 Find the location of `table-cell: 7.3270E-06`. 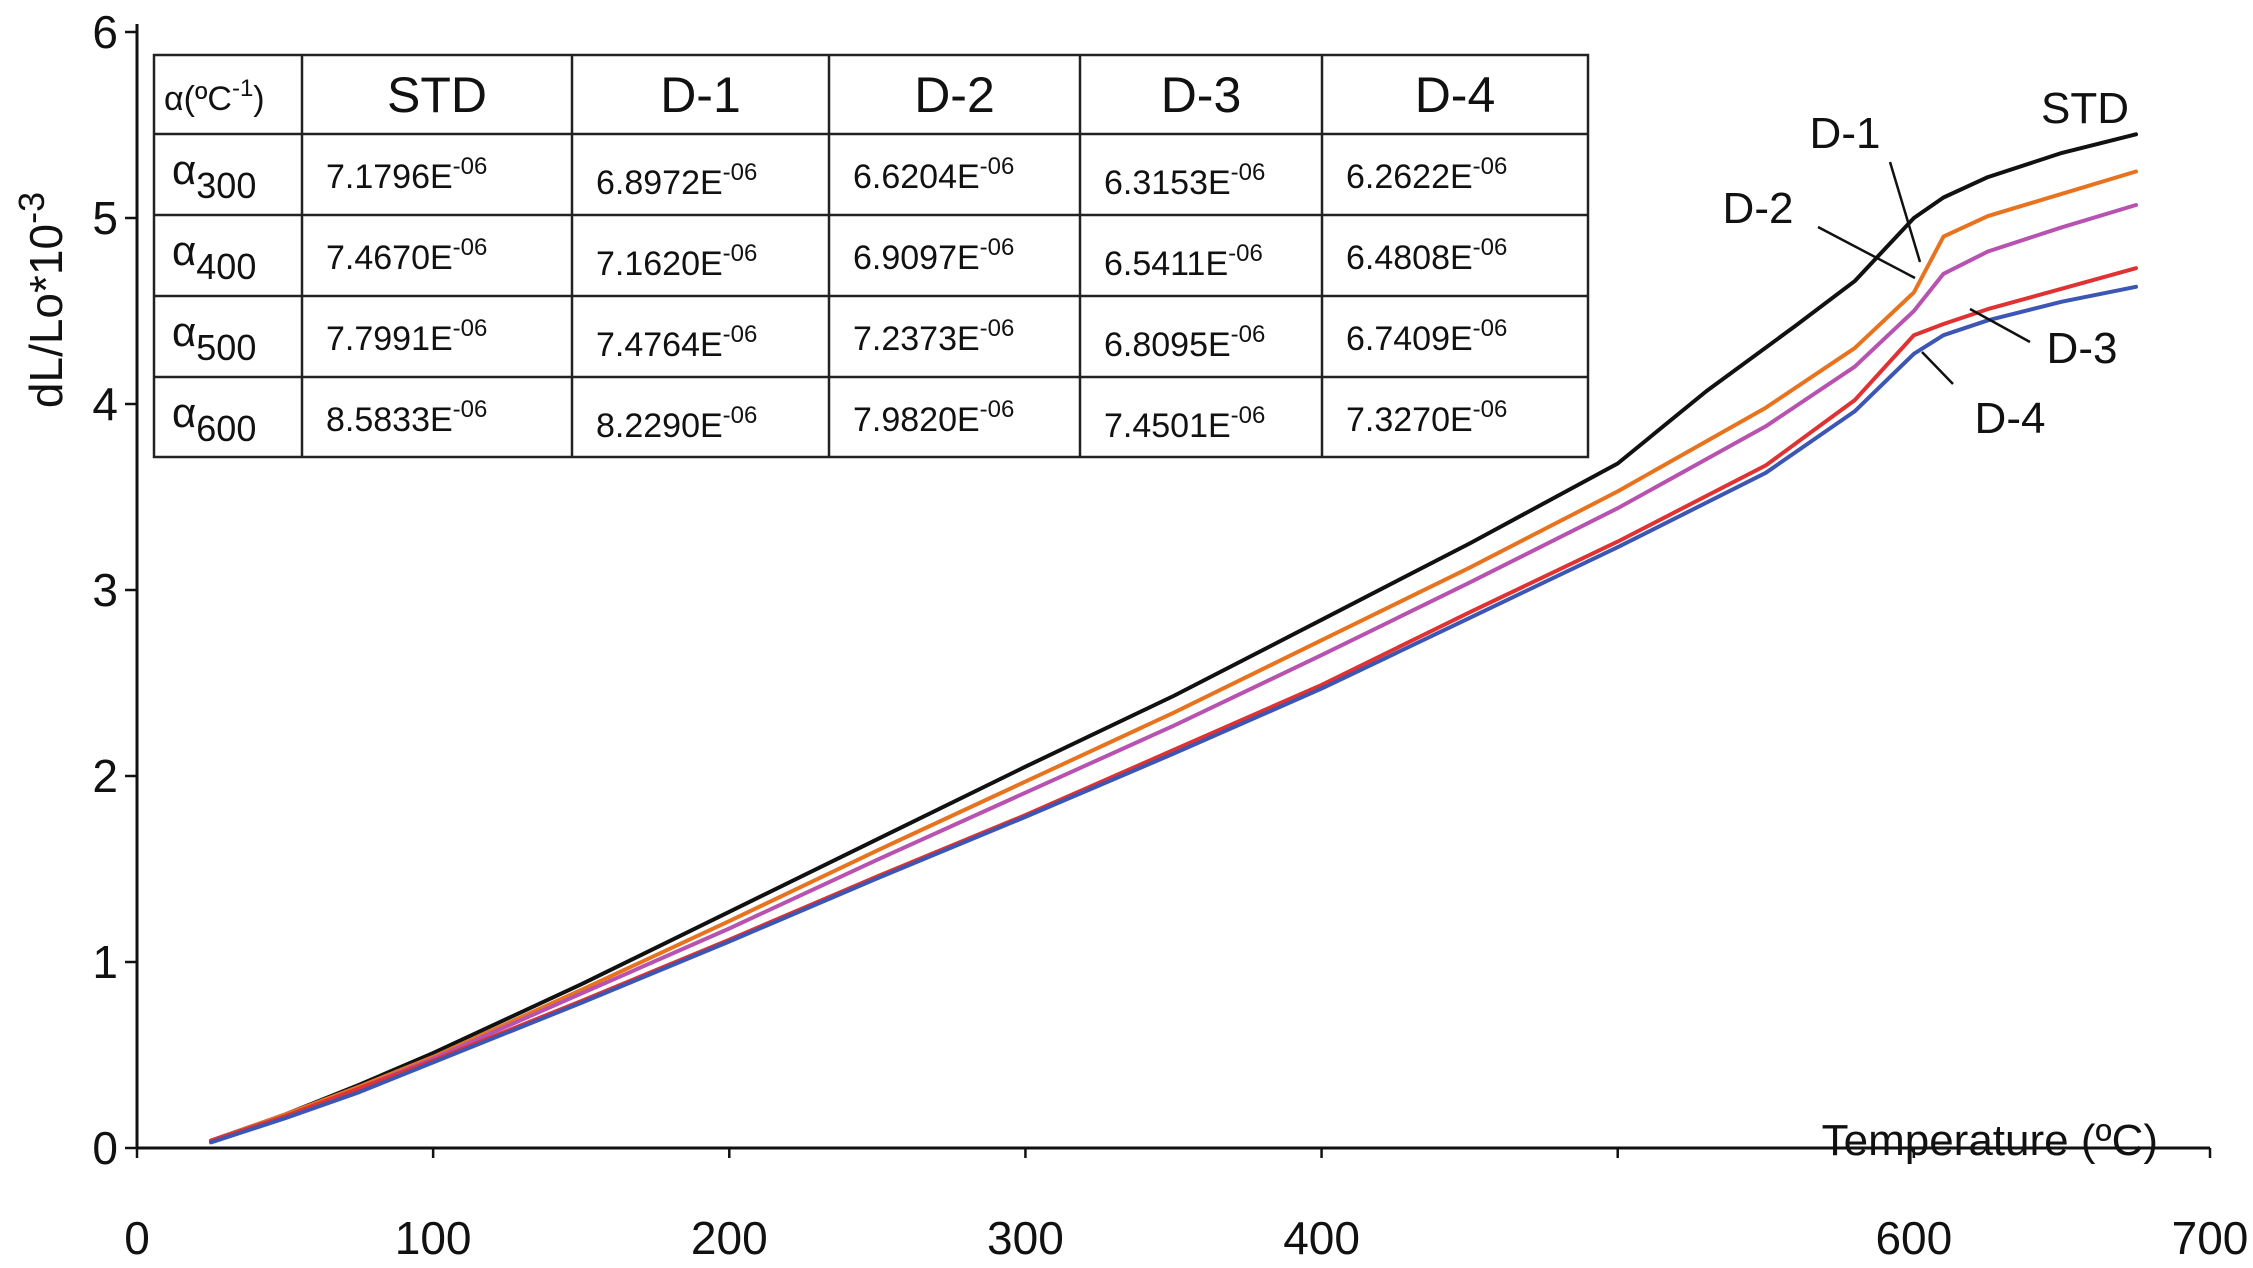

table-cell: 7.3270E-06 is located at coordinates (1426, 417).